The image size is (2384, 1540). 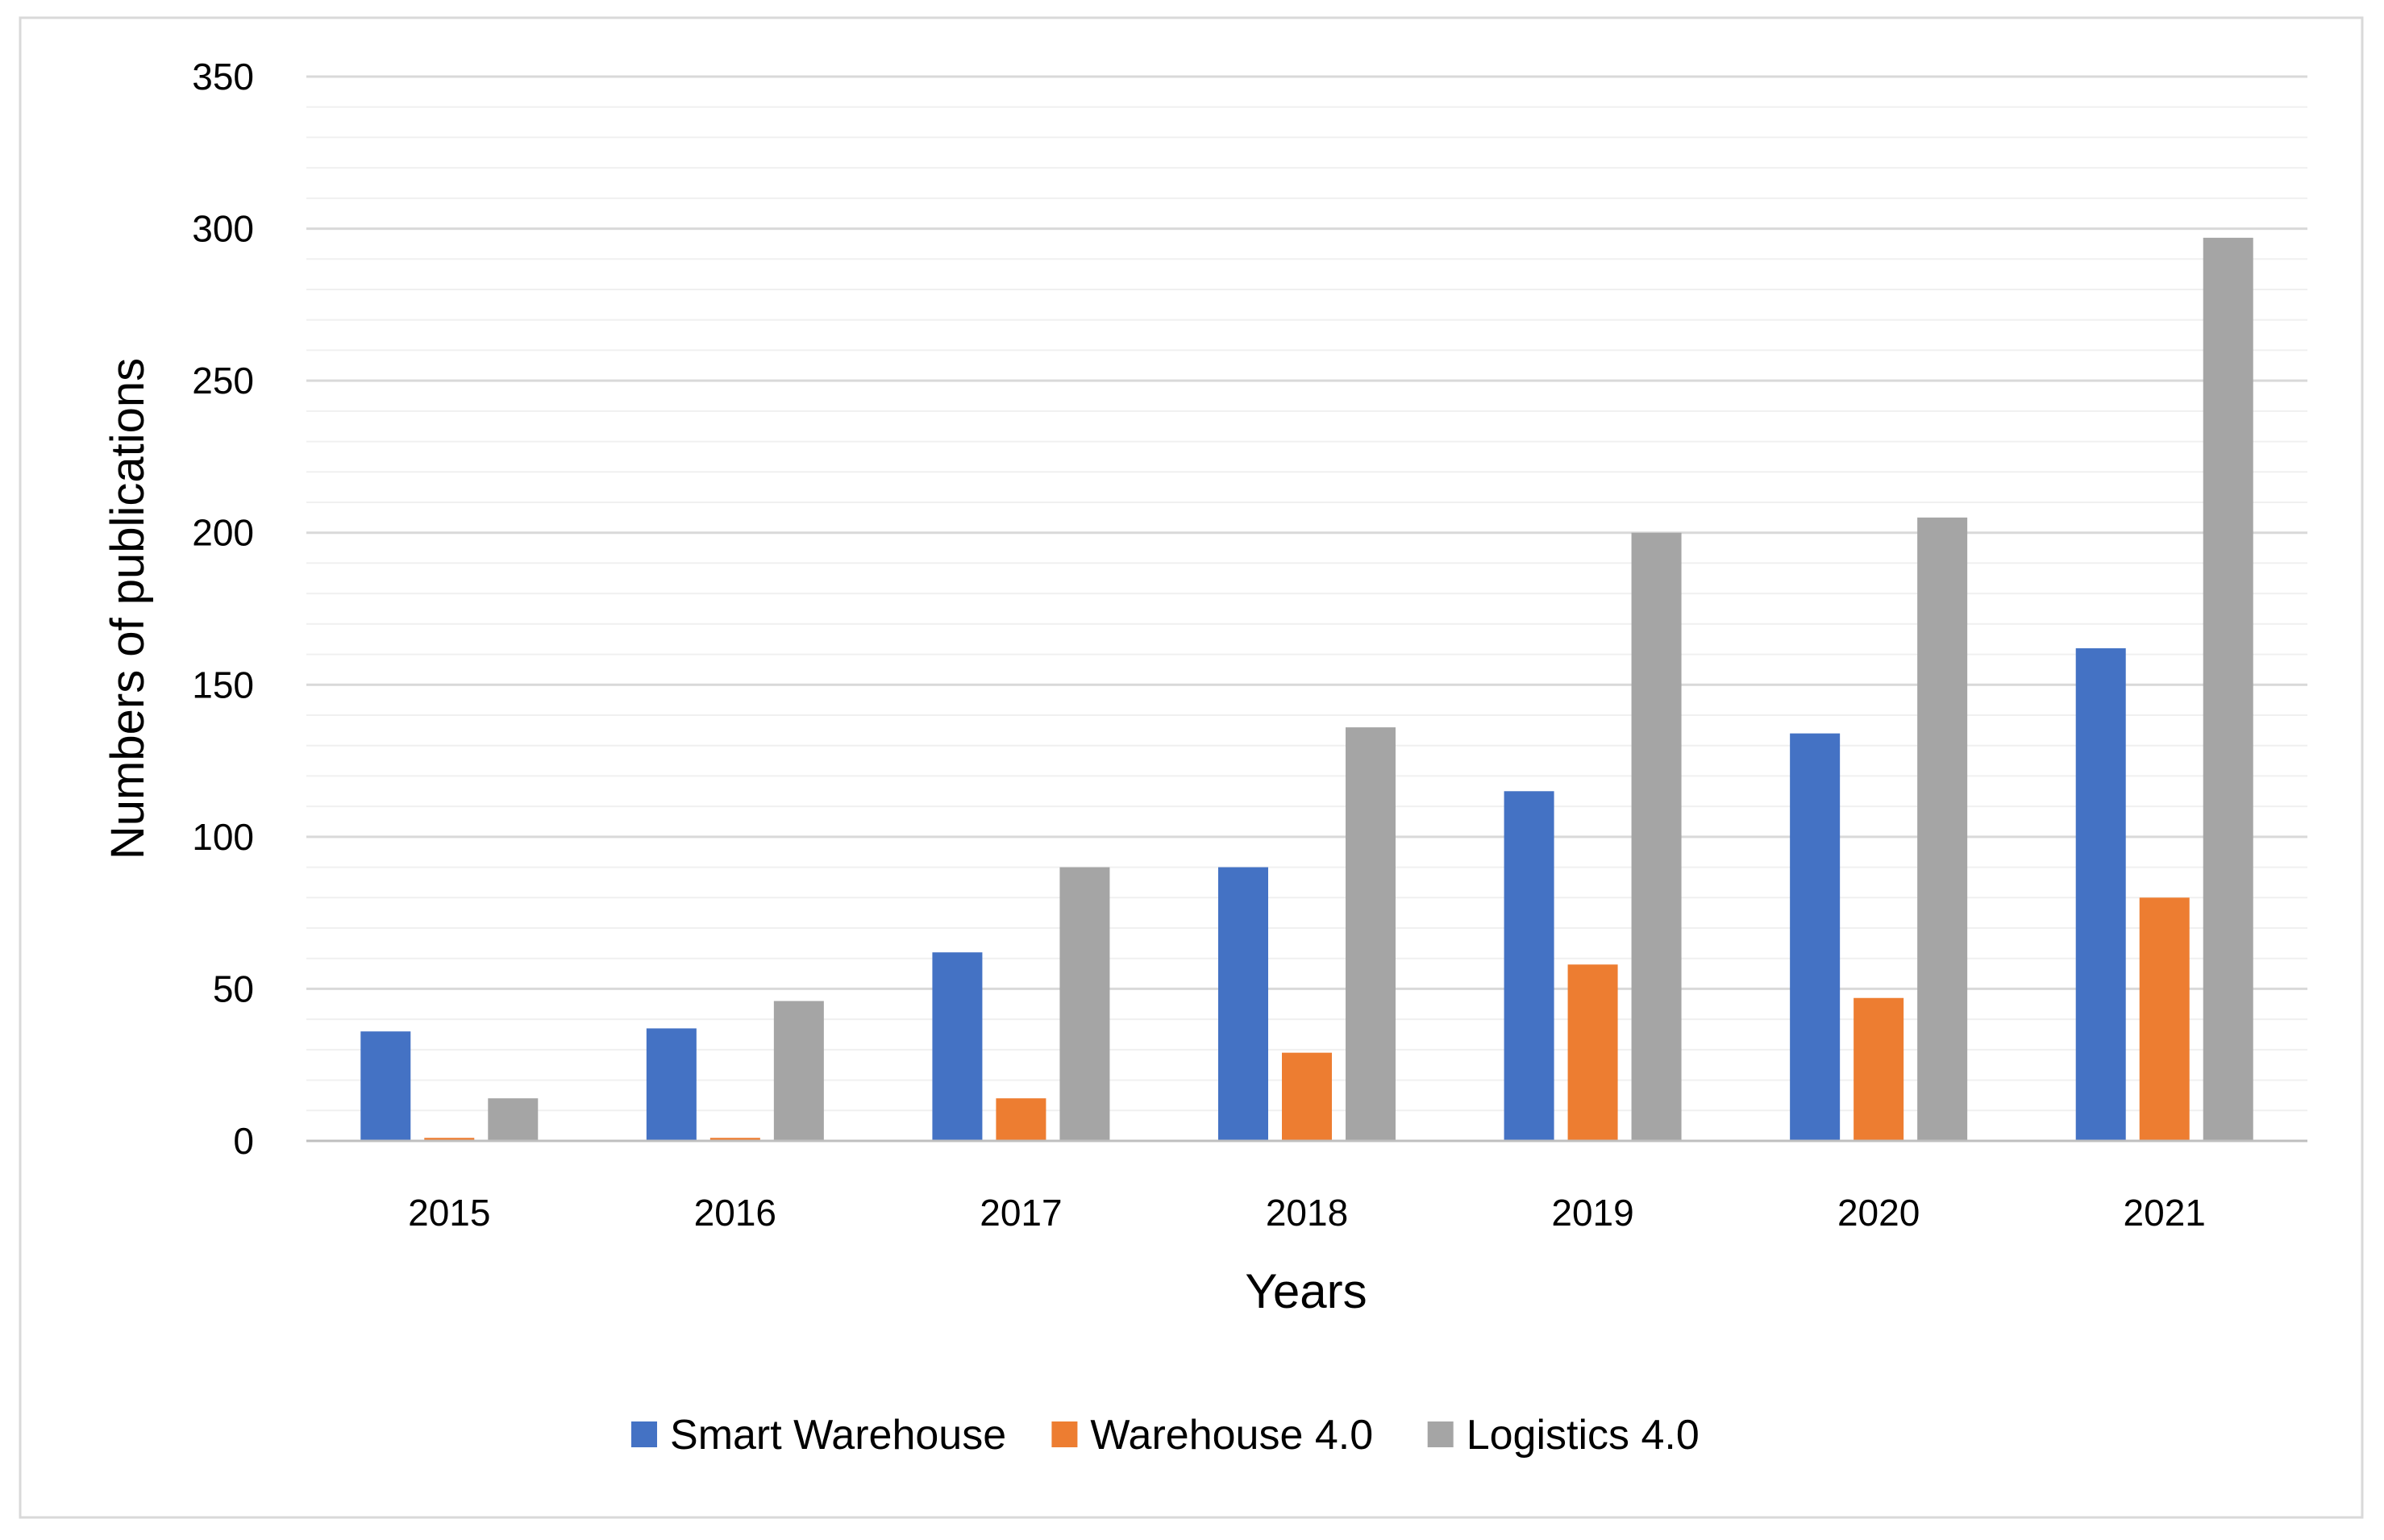 What do you see at coordinates (450, 1139) in the screenshot?
I see `bar-warehouse-4-0-2015` at bounding box center [450, 1139].